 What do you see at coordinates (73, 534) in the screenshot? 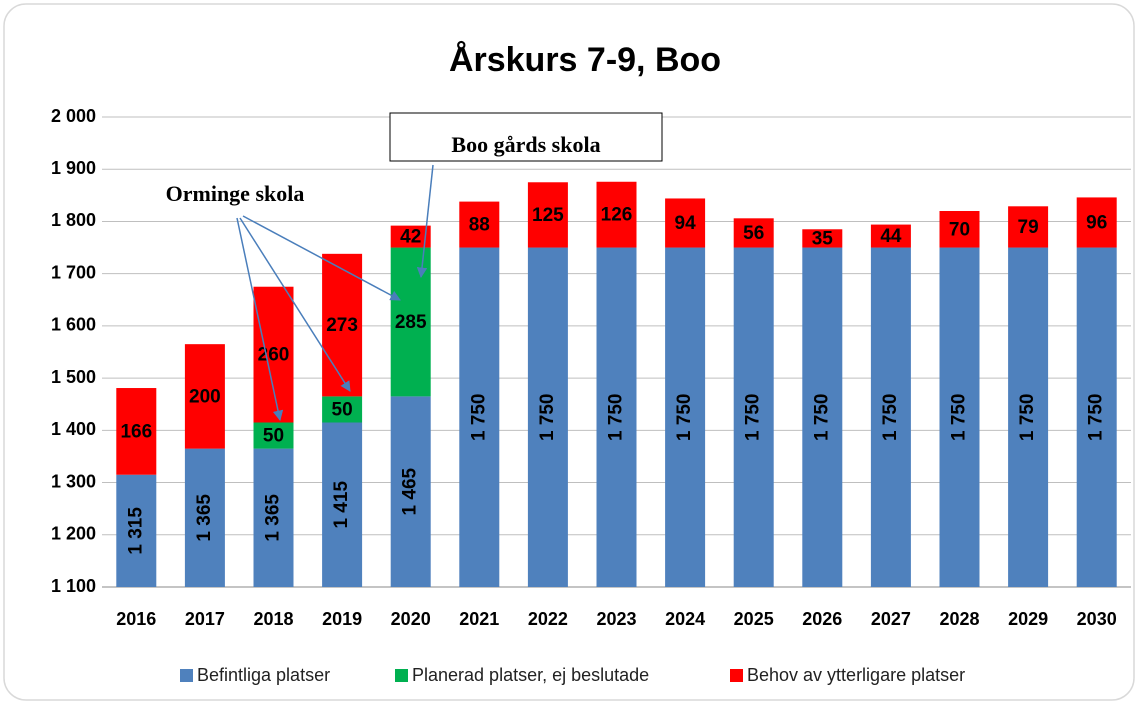
I see `y-tick-label: 1 200` at bounding box center [73, 534].